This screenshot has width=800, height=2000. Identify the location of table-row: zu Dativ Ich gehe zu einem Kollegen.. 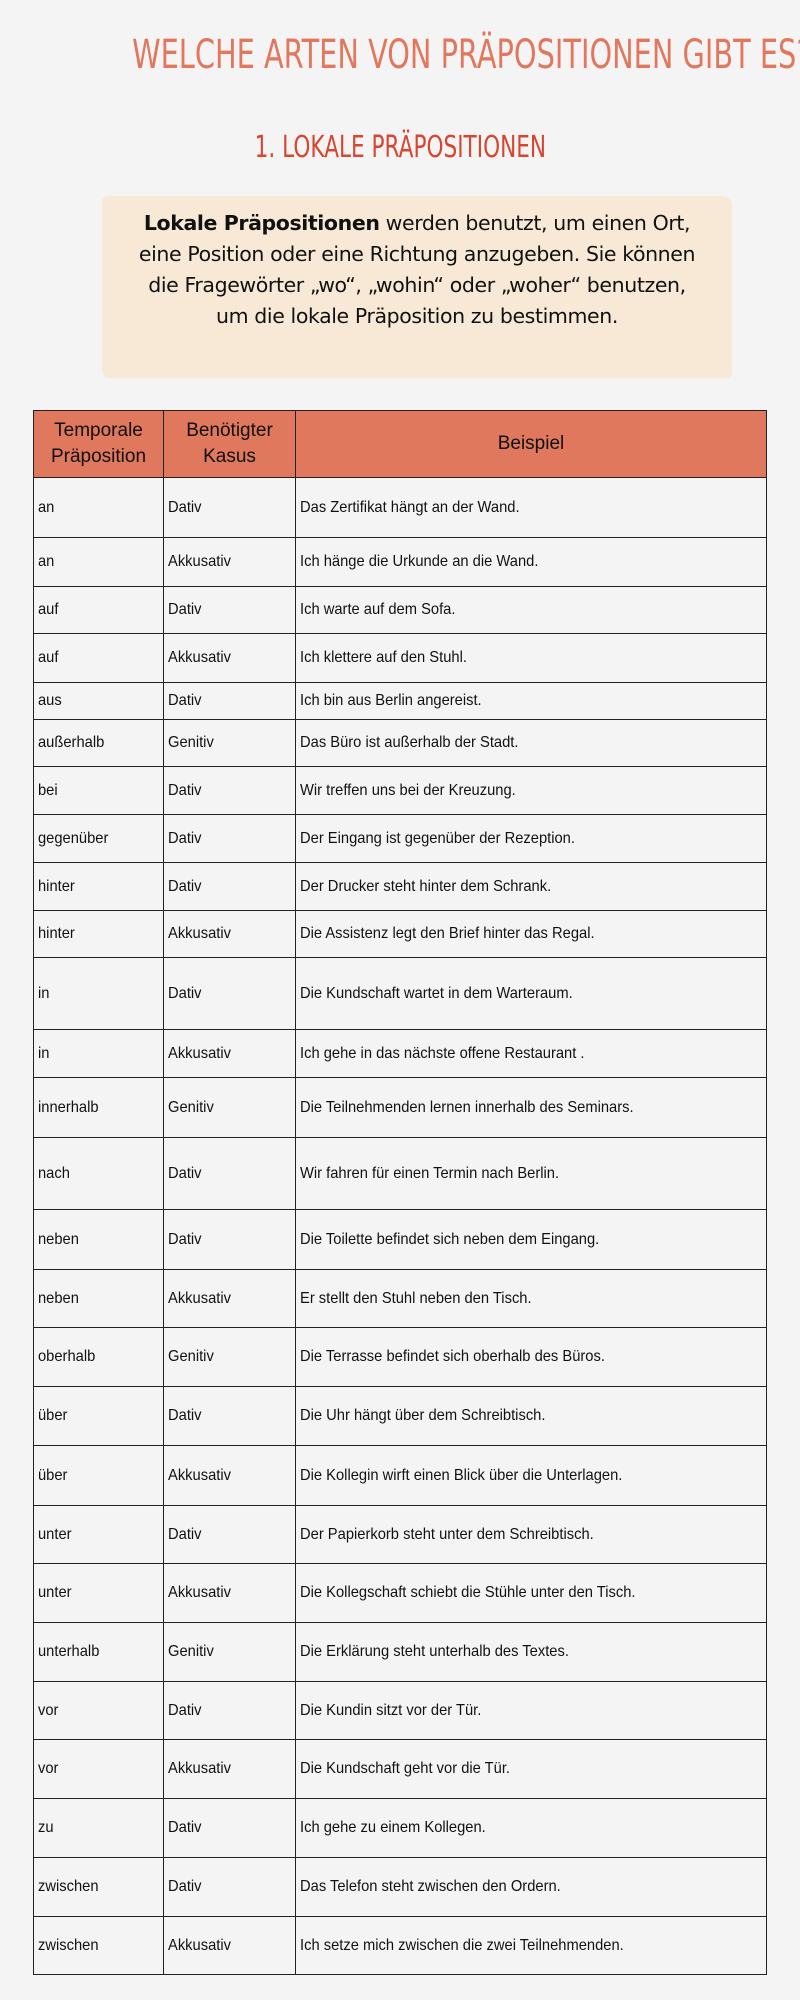
(400, 1828).